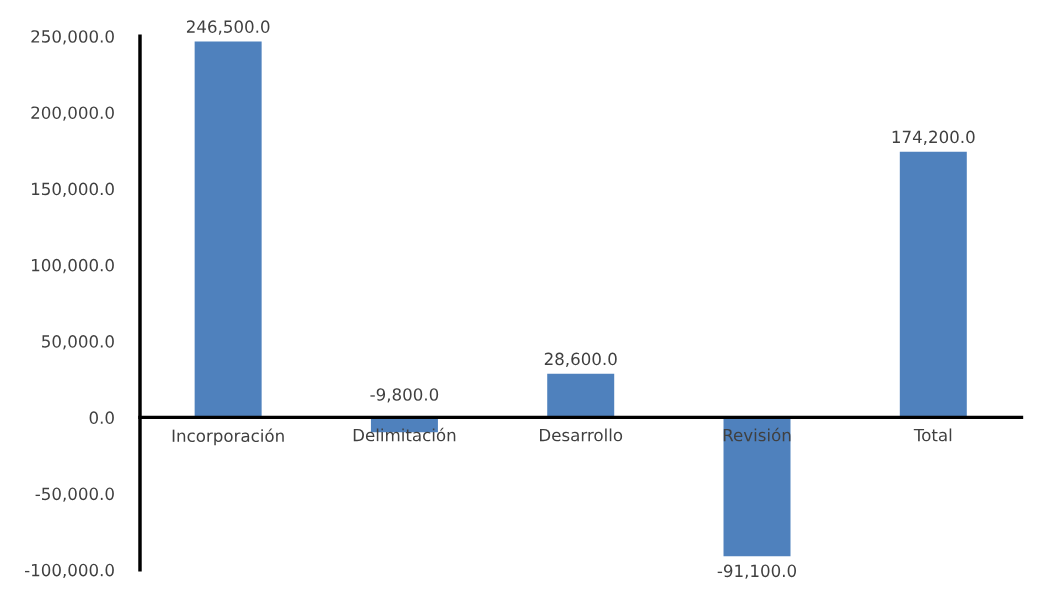 The image size is (1037, 603). Describe the element at coordinates (78, 342) in the screenshot. I see `y-tick-label: 50,000.0` at that location.